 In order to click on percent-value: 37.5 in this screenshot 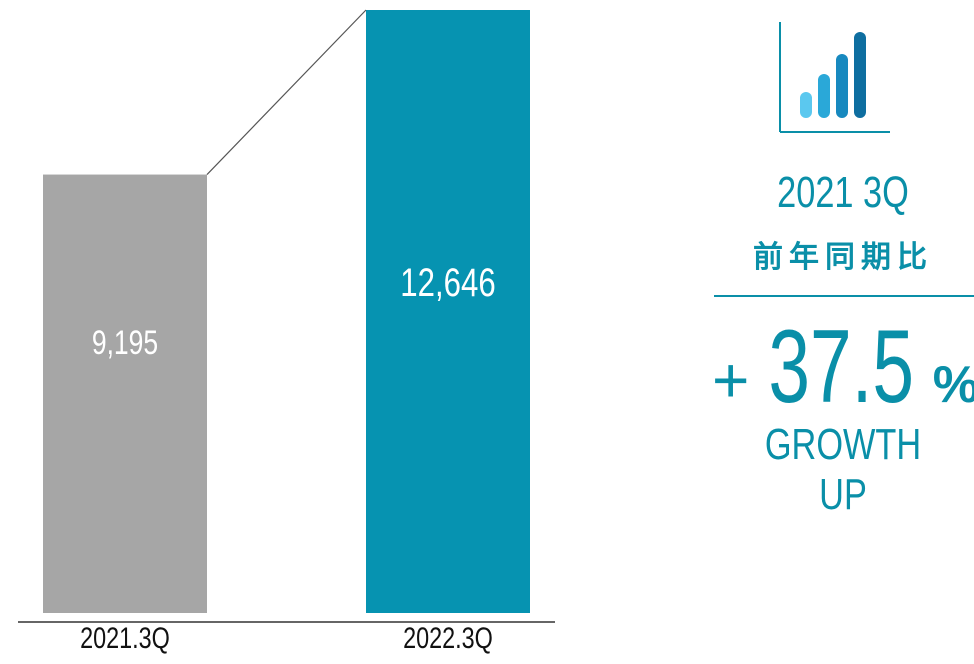, I will do `click(841, 367)`.